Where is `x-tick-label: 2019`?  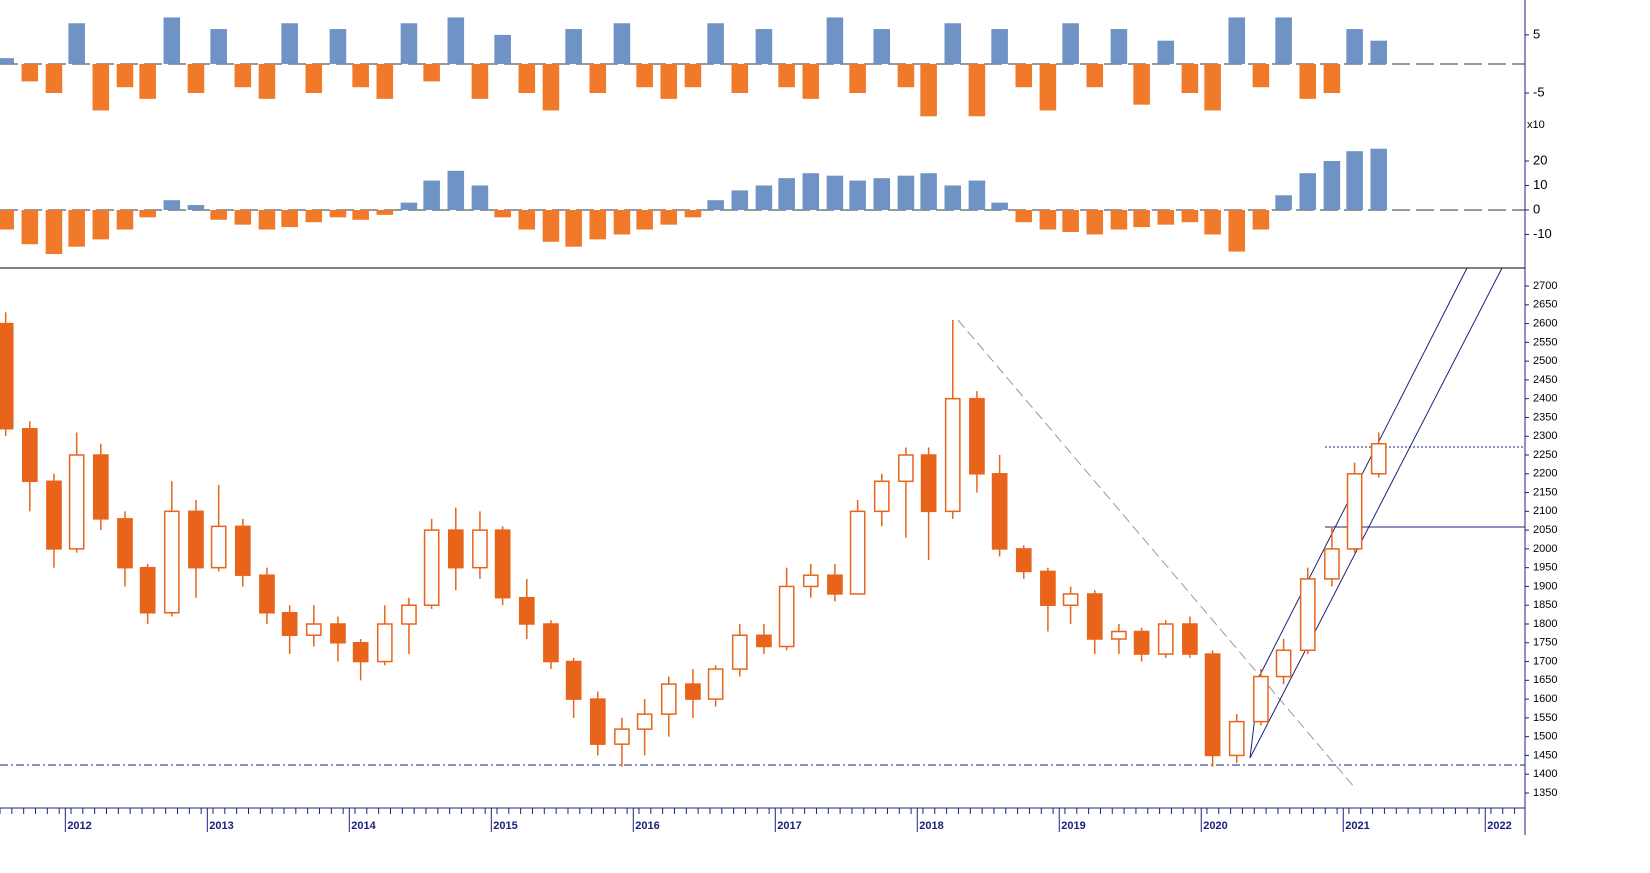
x-tick-label: 2019 is located at coordinates (1073, 826).